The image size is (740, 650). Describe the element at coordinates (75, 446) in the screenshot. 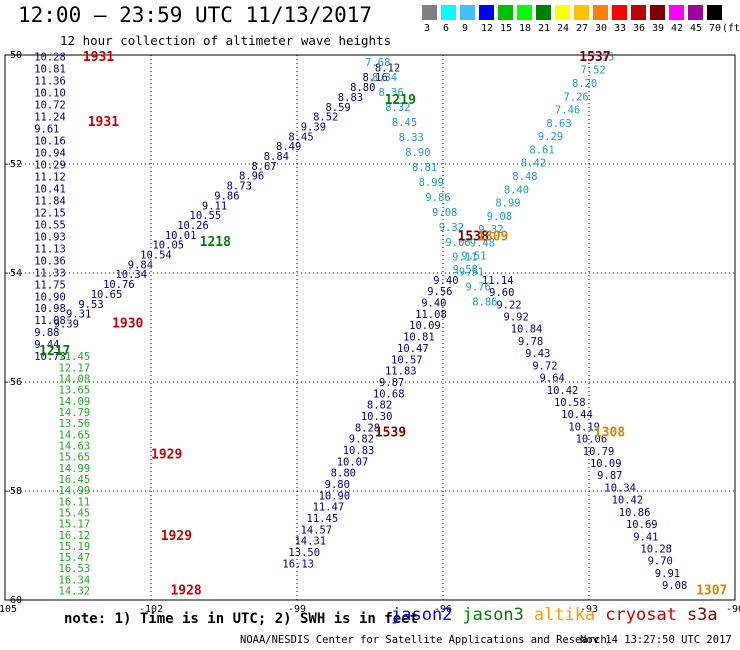

I see `wave-height-value: 14.63` at that location.